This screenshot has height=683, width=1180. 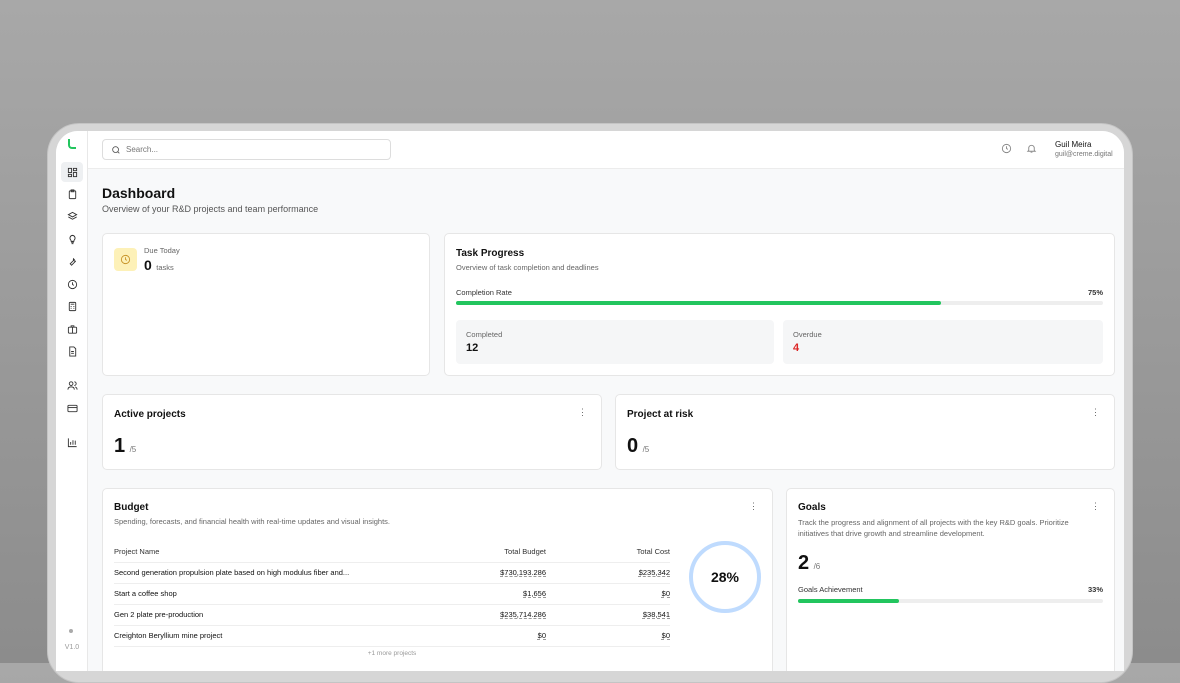 I want to click on page-title: Dashboard, so click(x=139, y=193).